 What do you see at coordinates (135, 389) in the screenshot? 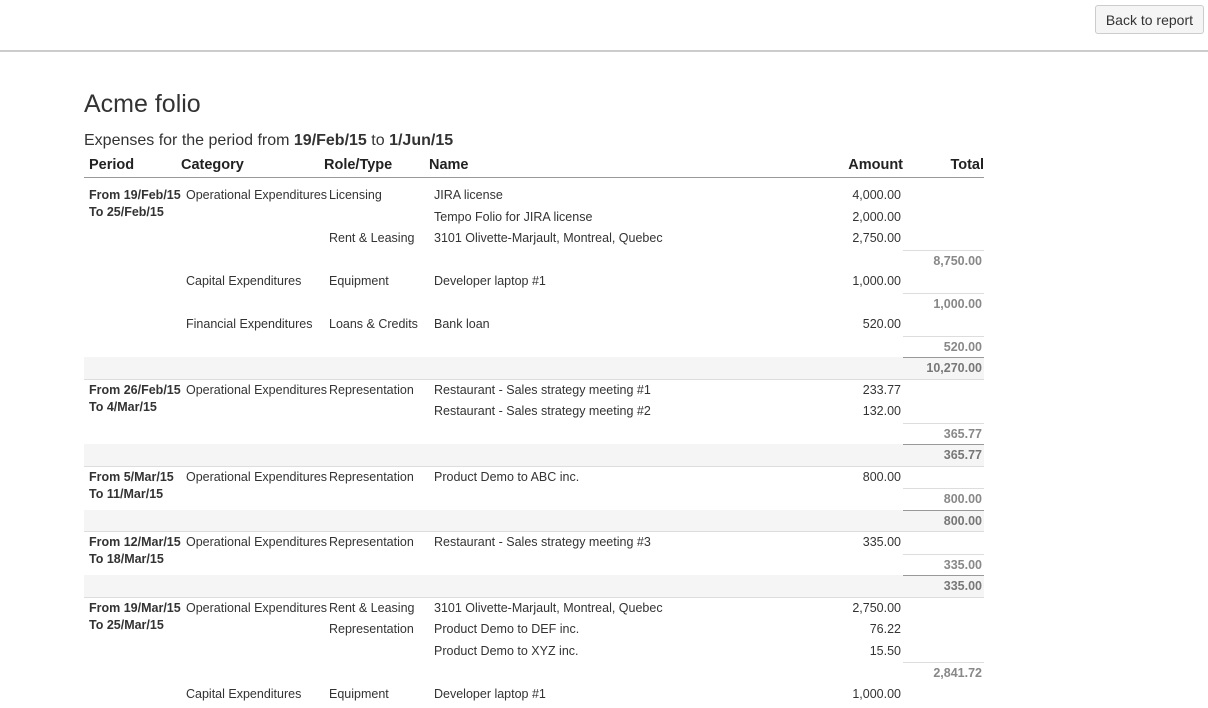
I see `period-from: From 26/Feb/15` at bounding box center [135, 389].